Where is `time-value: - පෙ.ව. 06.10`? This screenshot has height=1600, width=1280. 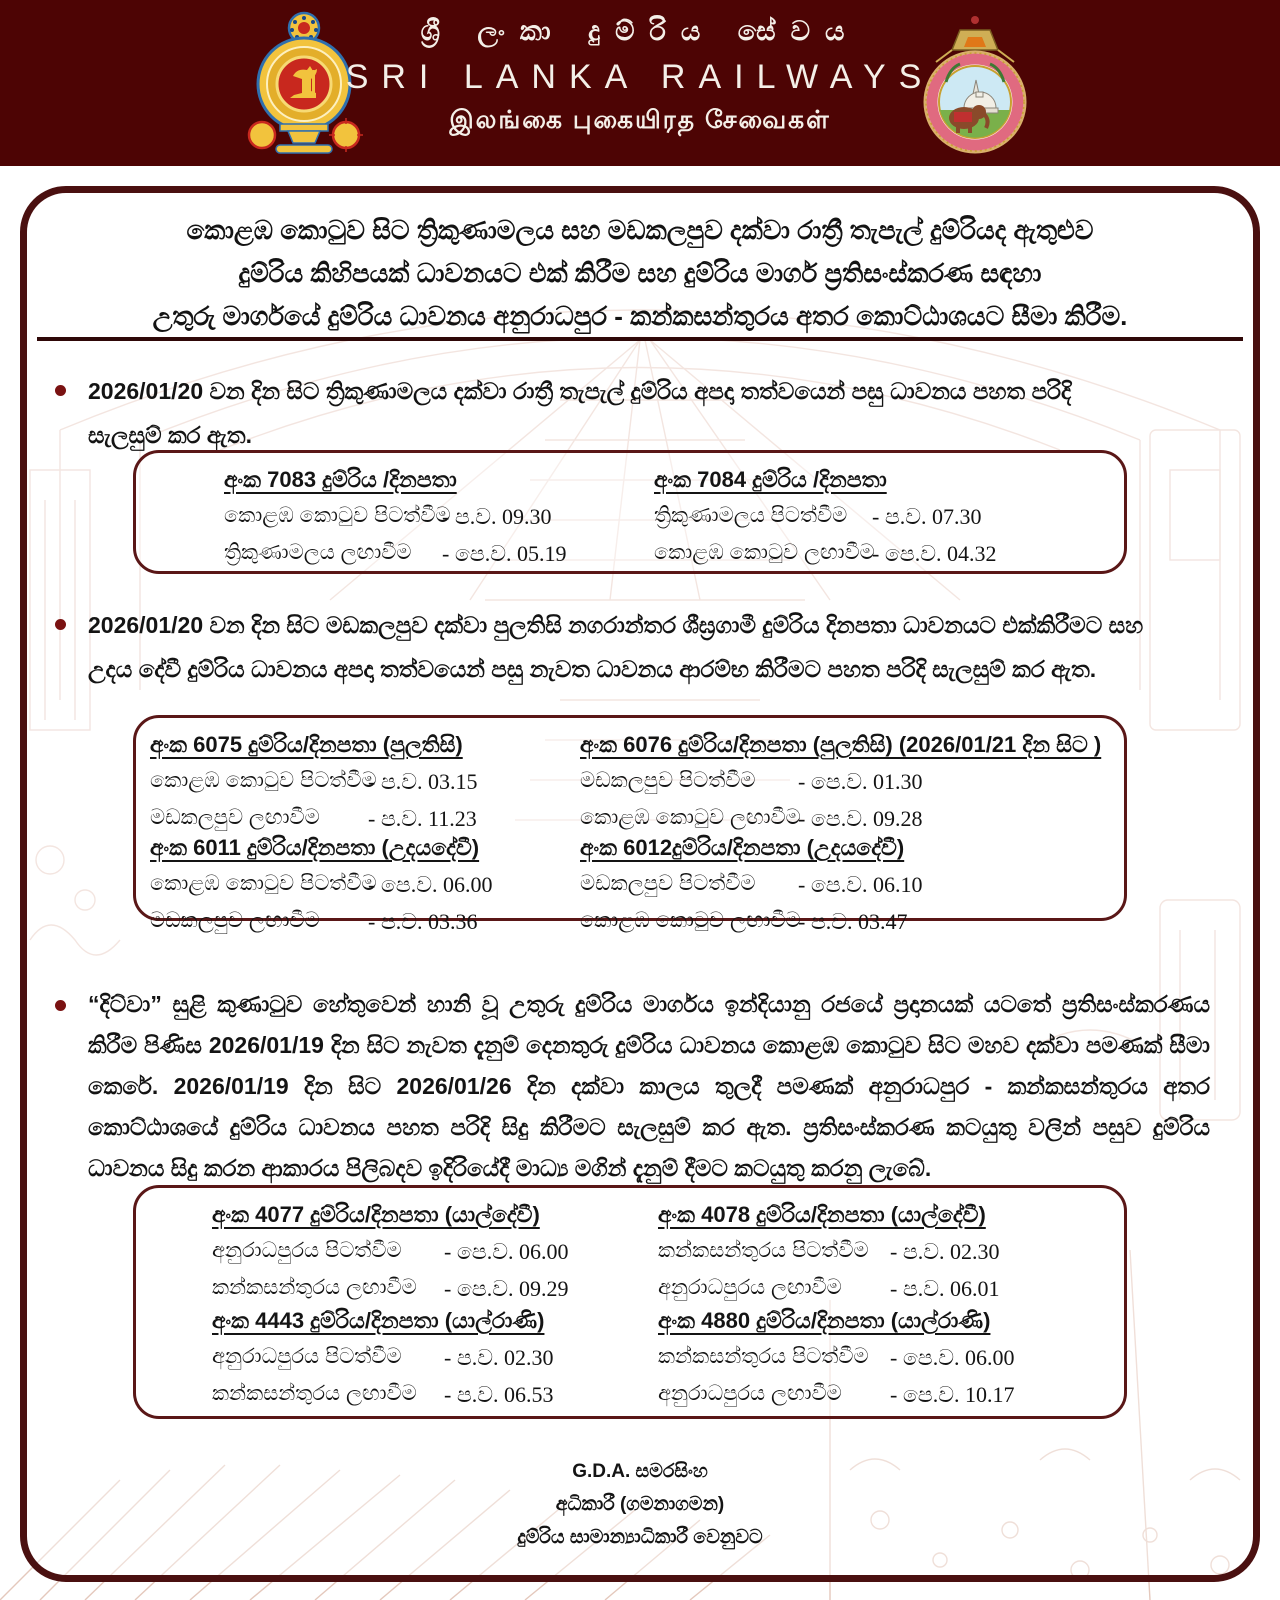 time-value: - පෙ.ව. 06.10 is located at coordinates (860, 884).